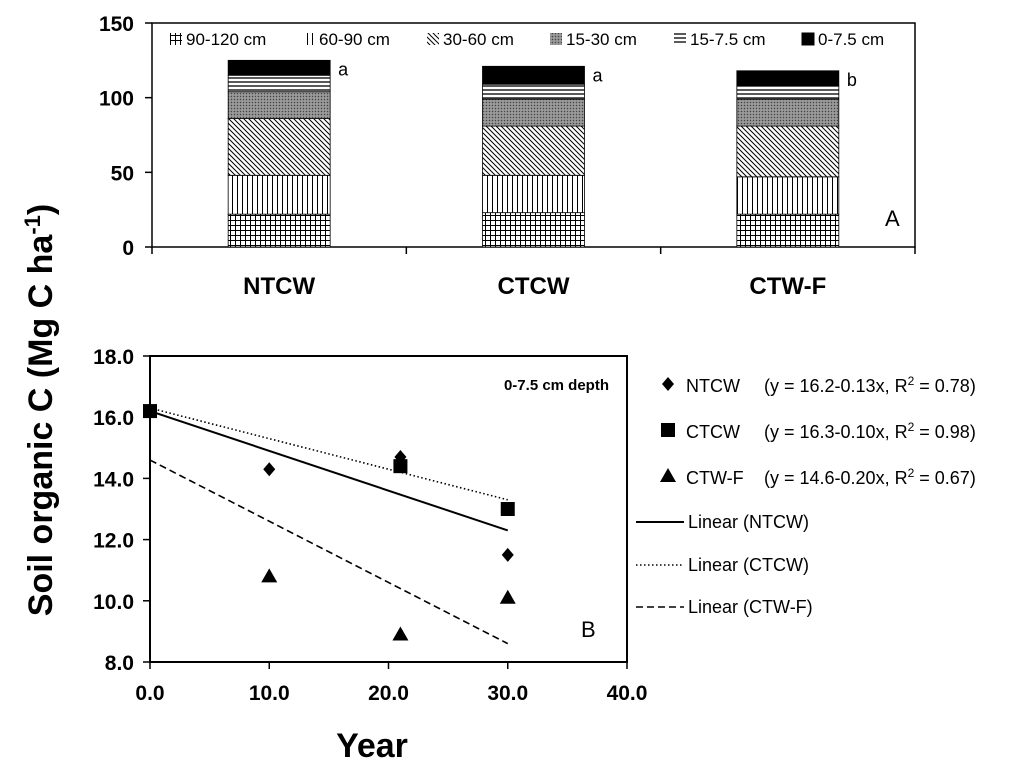 The height and width of the screenshot is (771, 1024). Describe the element at coordinates (113, 602) in the screenshot. I see `y-tick-label-b: 10.0` at that location.